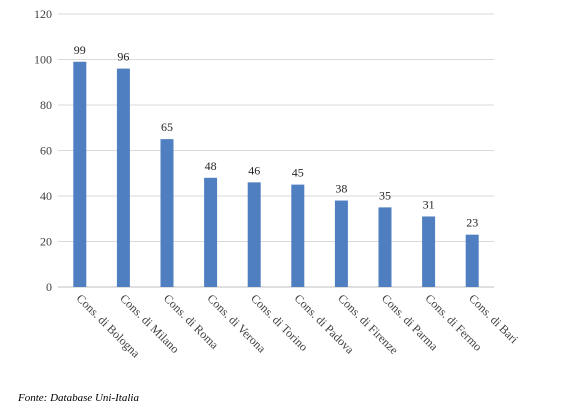 The image size is (586, 413). I want to click on y-axis-tick-labels: 0 20 40 60 80 100 120, so click(43, 150).